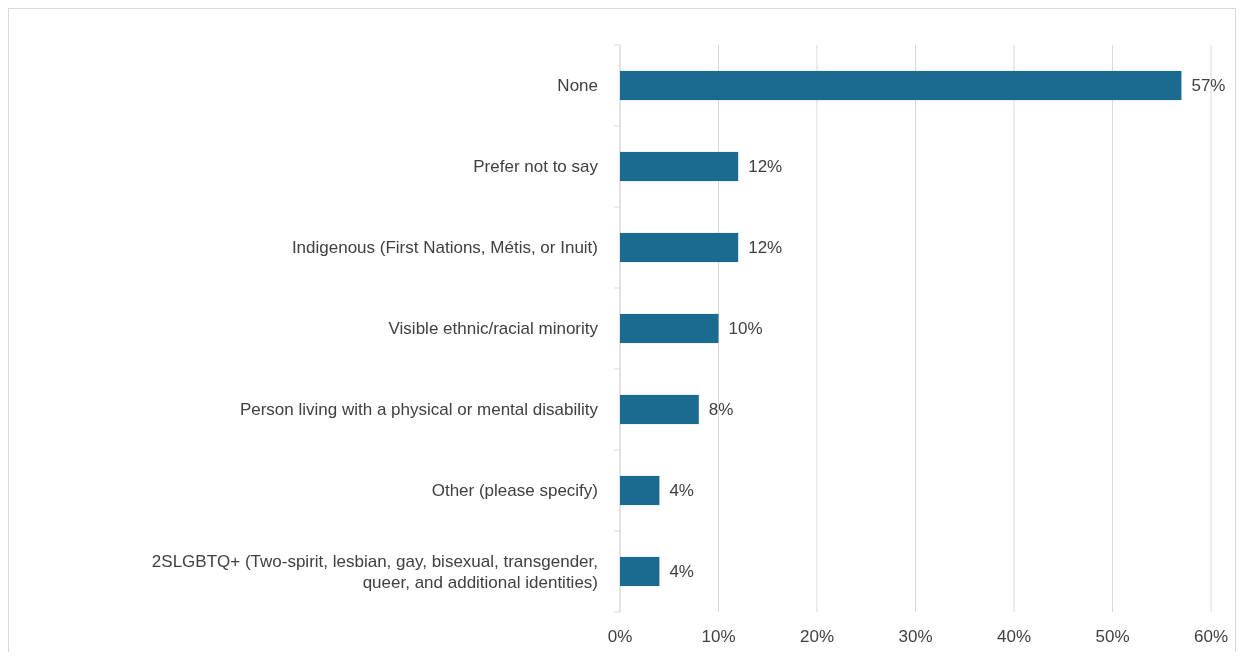 This screenshot has width=1244, height=660. What do you see at coordinates (745, 329) in the screenshot?
I see `data-label: 10%` at bounding box center [745, 329].